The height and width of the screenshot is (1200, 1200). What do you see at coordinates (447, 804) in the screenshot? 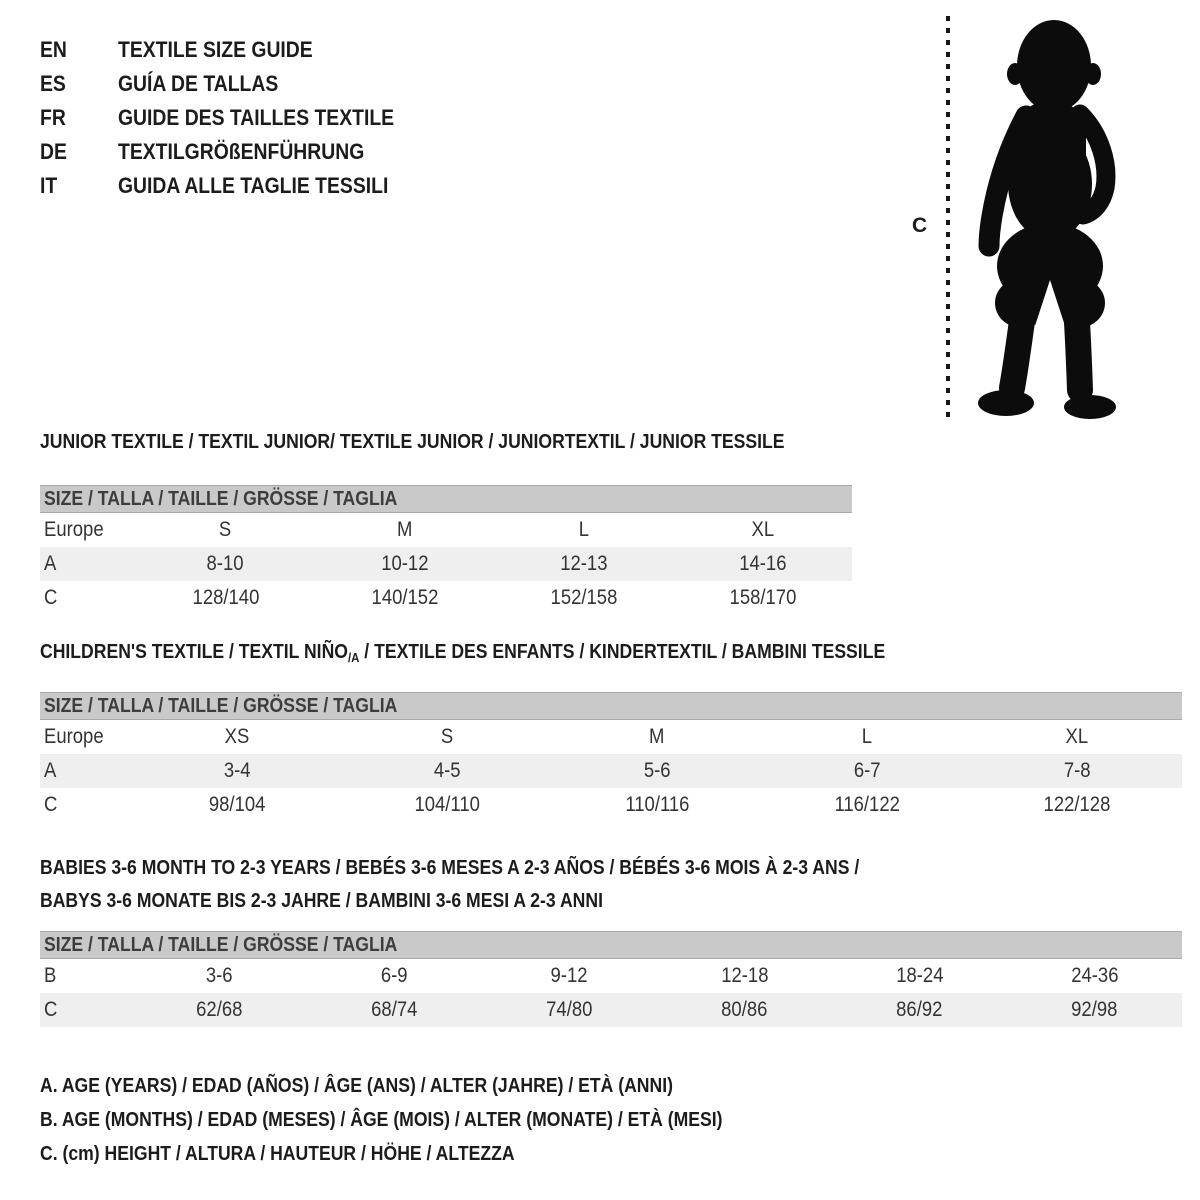
I see `size-cell: 104/110` at bounding box center [447, 804].